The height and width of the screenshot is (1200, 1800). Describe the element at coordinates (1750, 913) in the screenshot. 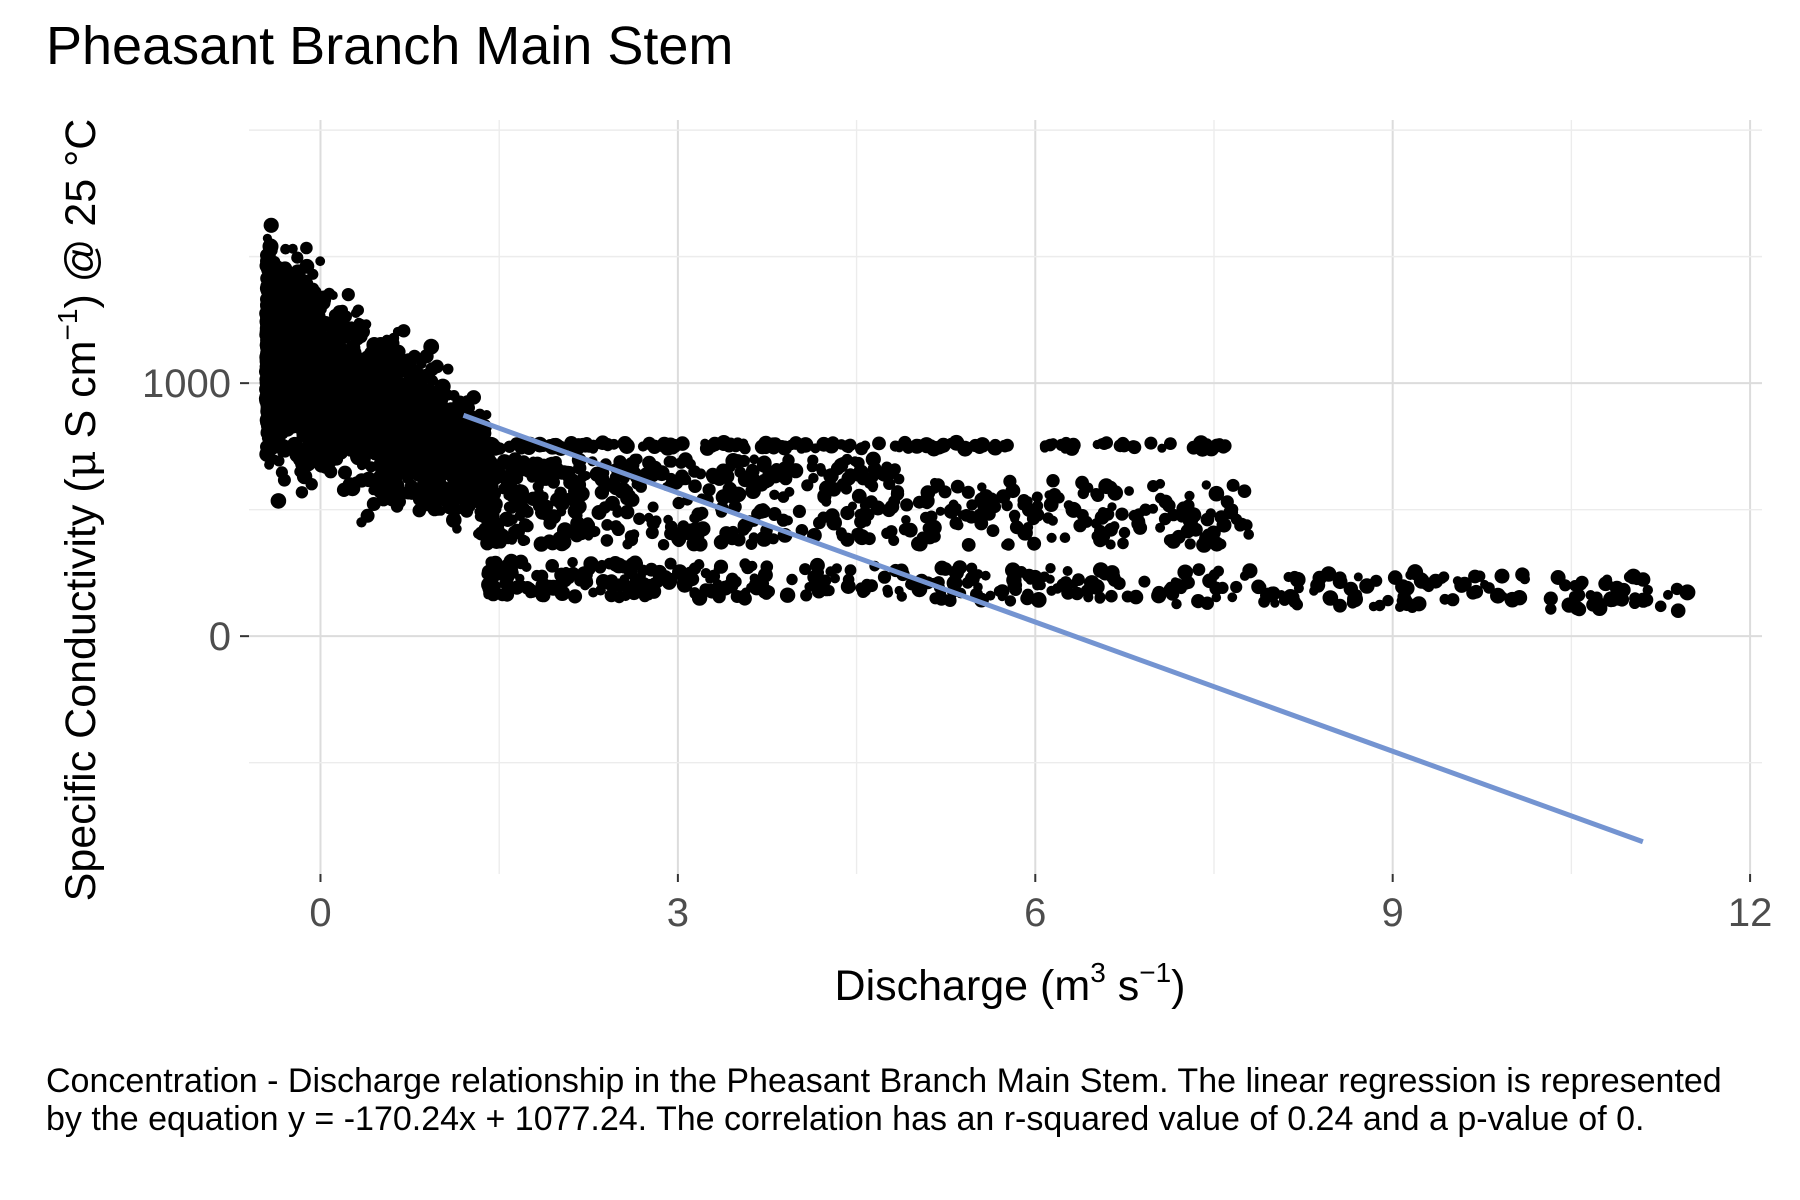

I see `x-tick-label: 12` at that location.